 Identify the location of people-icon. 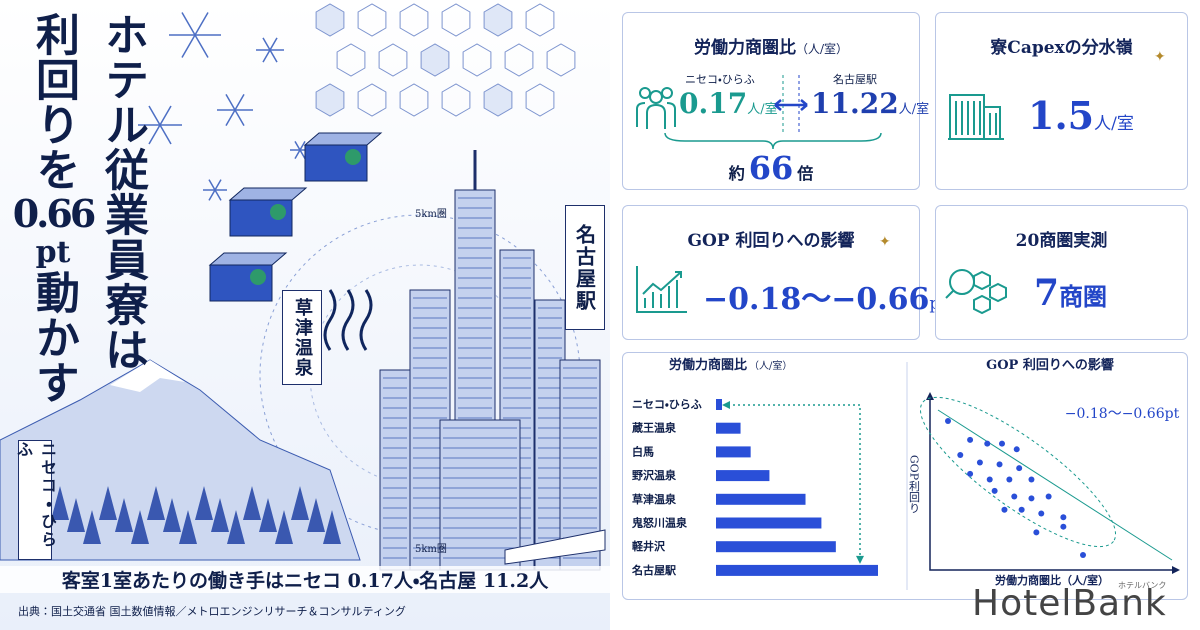
(656, 108).